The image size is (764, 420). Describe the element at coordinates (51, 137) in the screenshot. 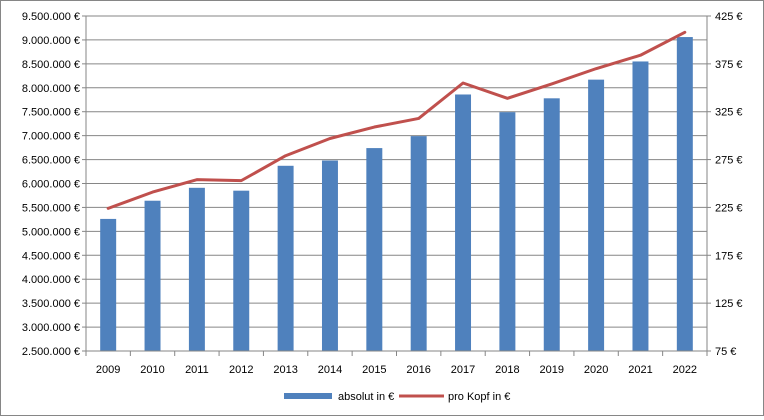

I see `left-axis-tick-label: 7.000.000 €` at that location.